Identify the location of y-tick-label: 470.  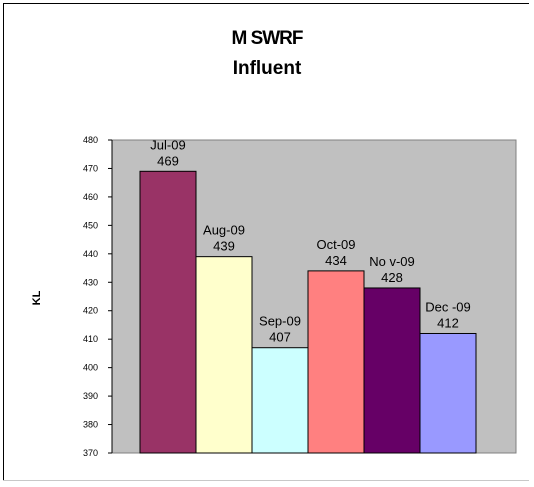
(90, 168).